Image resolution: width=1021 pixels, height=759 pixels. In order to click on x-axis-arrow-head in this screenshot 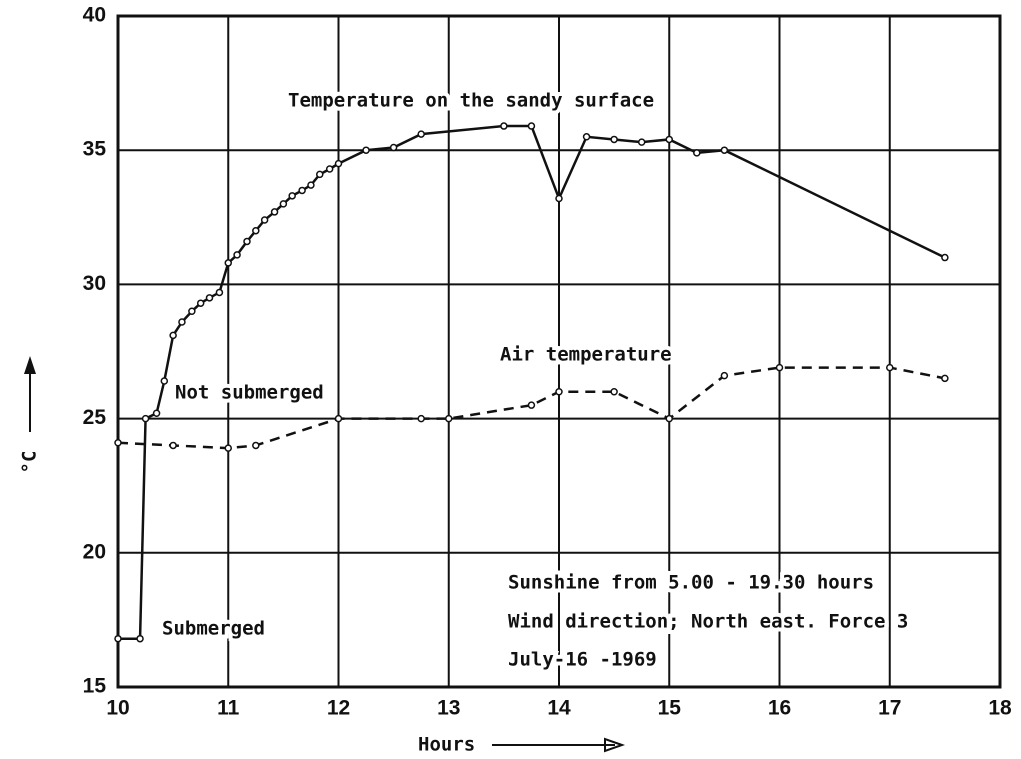, I will do `click(615, 745)`.